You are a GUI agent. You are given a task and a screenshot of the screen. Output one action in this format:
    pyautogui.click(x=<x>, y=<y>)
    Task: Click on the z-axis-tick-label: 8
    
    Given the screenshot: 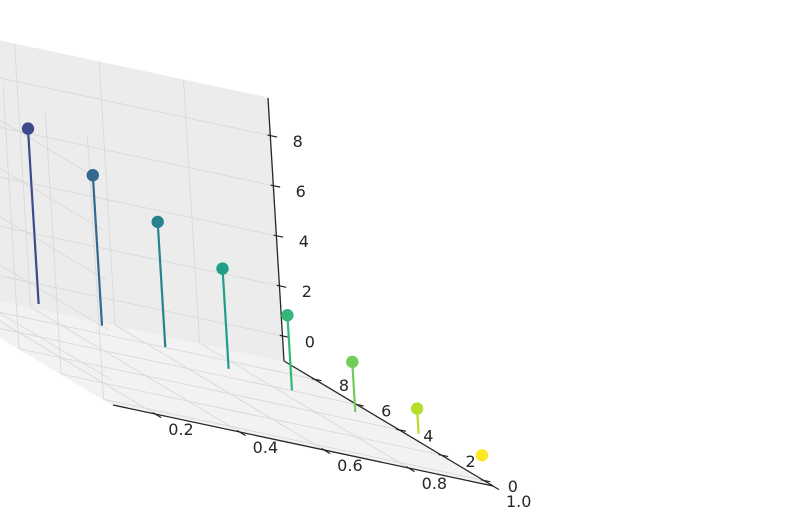 What is the action you would take?
    pyautogui.click(x=298, y=141)
    